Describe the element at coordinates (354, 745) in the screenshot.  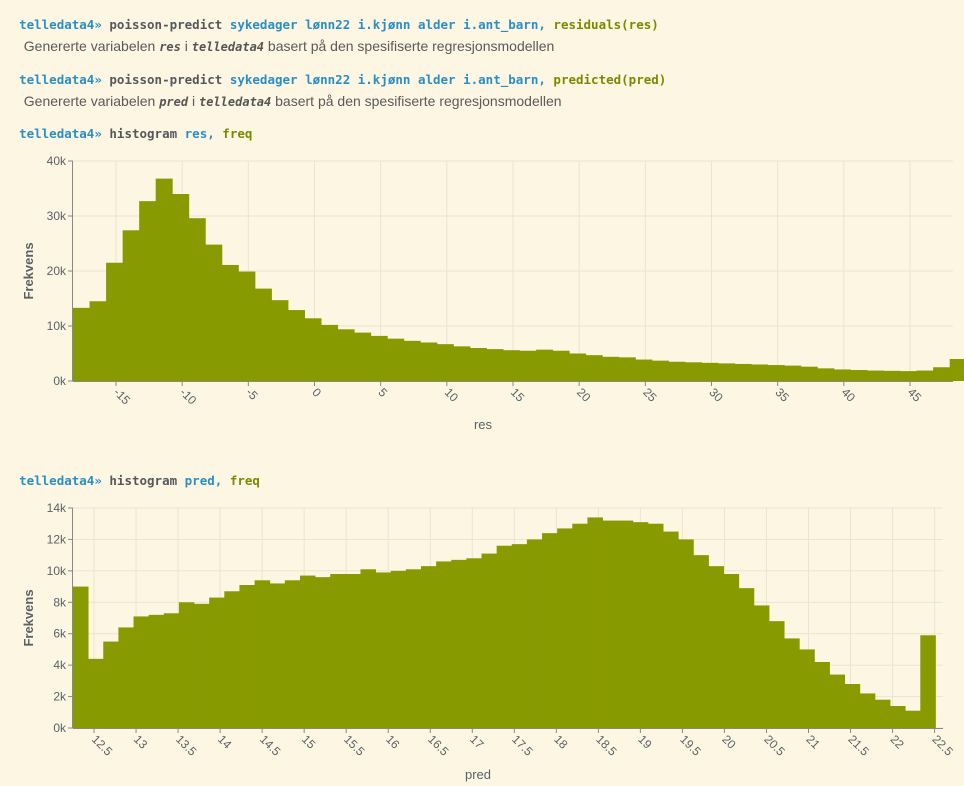
I see `x-tick-label: 15.5` at that location.